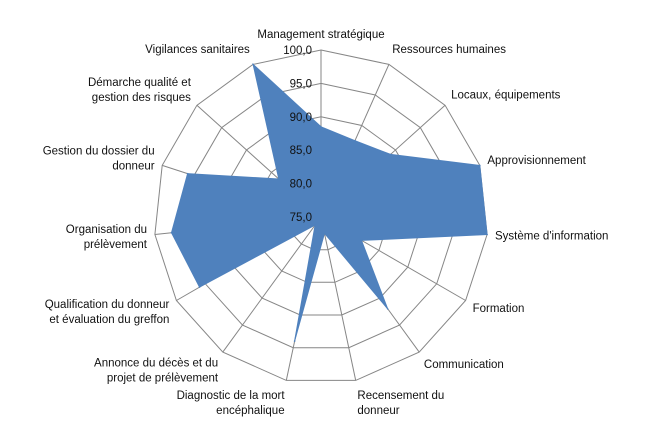 This screenshot has height=428, width=653. What do you see at coordinates (400, 396) in the screenshot?
I see `category-label-line: Recensement du` at bounding box center [400, 396].